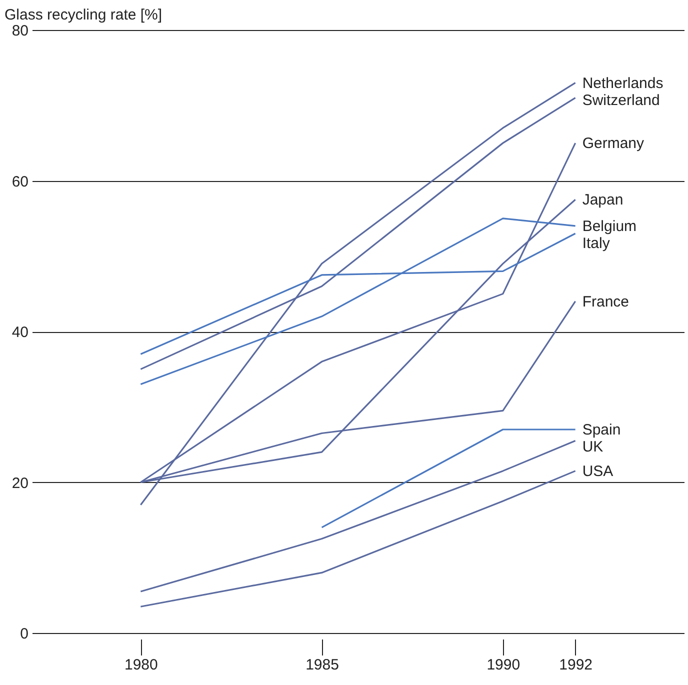  I want to click on y-tick-label: 20, so click(20, 483).